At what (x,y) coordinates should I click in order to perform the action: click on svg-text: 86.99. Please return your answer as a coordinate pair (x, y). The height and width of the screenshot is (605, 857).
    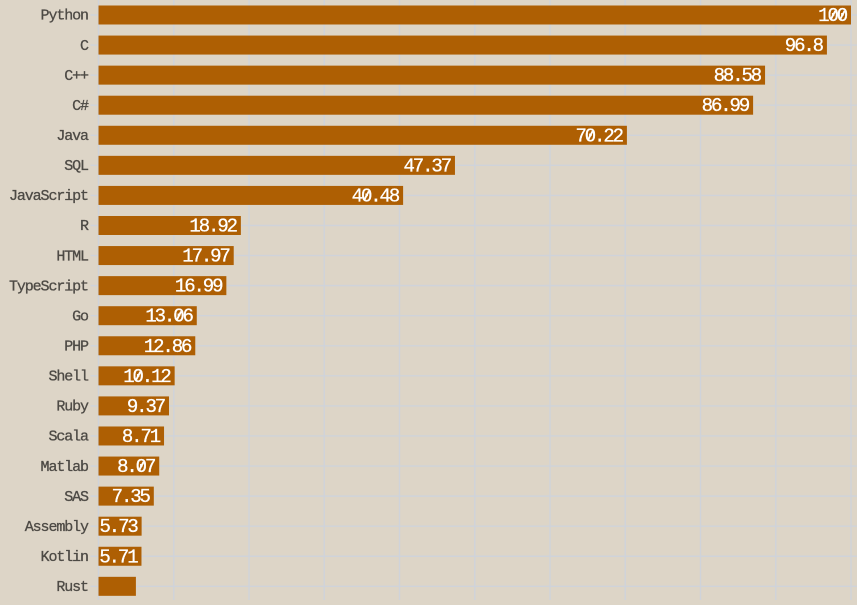
    Looking at the image, I should click on (726, 106).